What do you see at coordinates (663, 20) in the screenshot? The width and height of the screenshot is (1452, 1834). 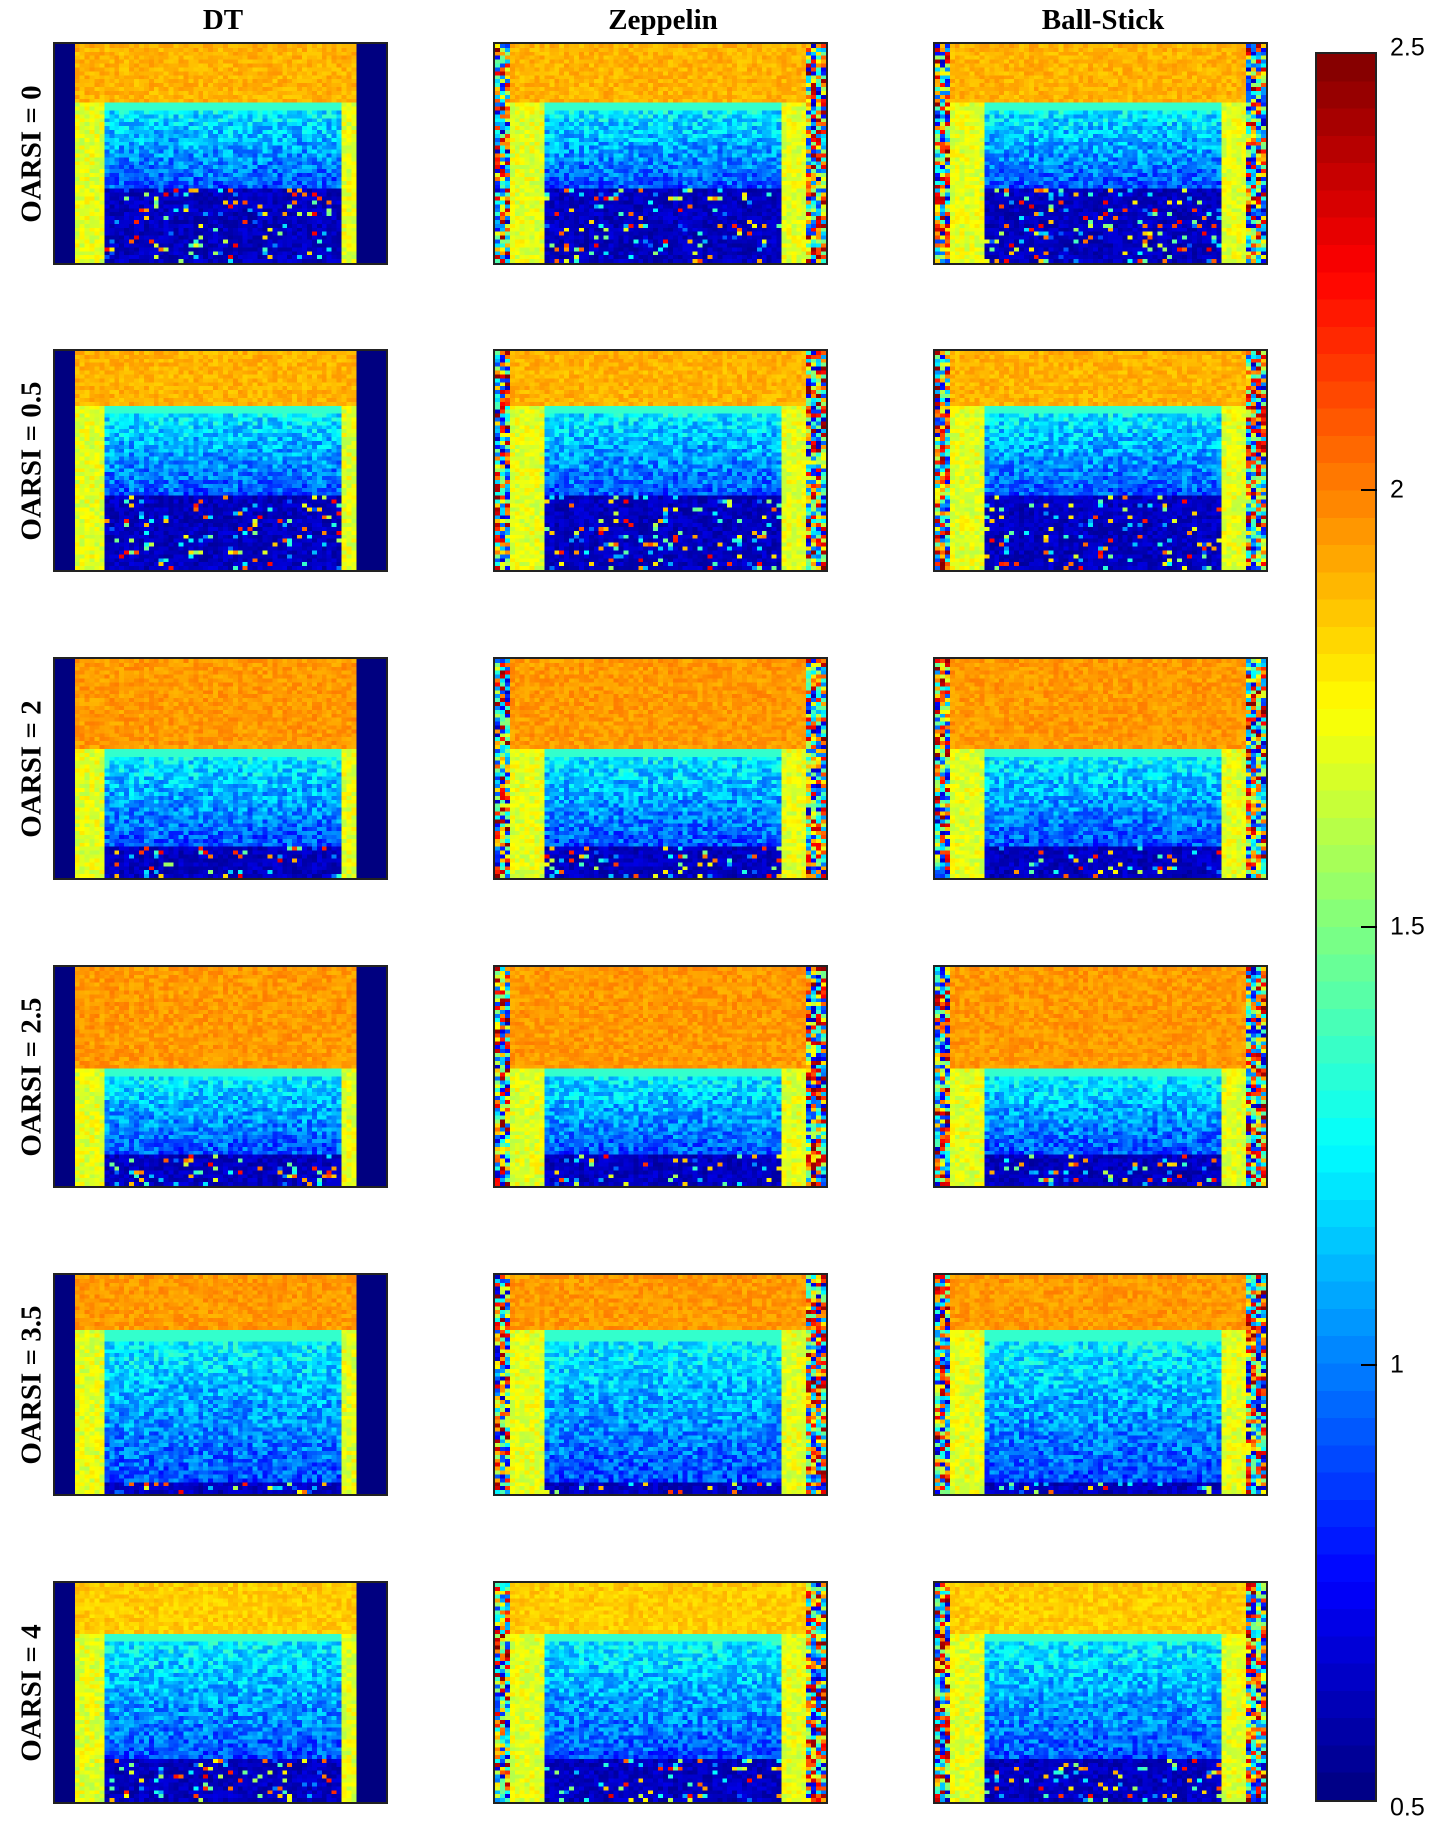 I see `column-title: Zeppelin` at bounding box center [663, 20].